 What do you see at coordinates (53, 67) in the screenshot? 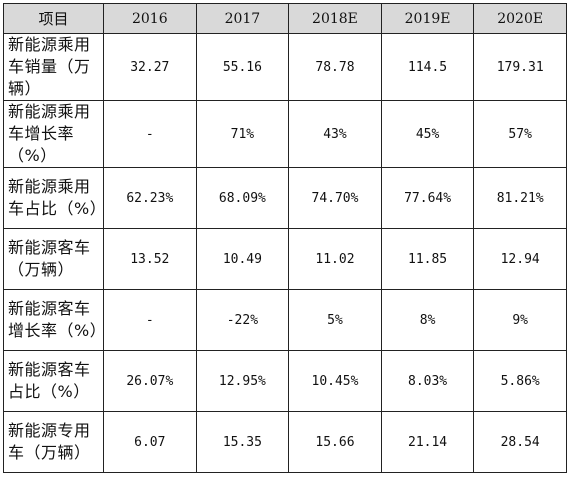
I see `row-label: 新能源乘用车销量（万辆）` at bounding box center [53, 67].